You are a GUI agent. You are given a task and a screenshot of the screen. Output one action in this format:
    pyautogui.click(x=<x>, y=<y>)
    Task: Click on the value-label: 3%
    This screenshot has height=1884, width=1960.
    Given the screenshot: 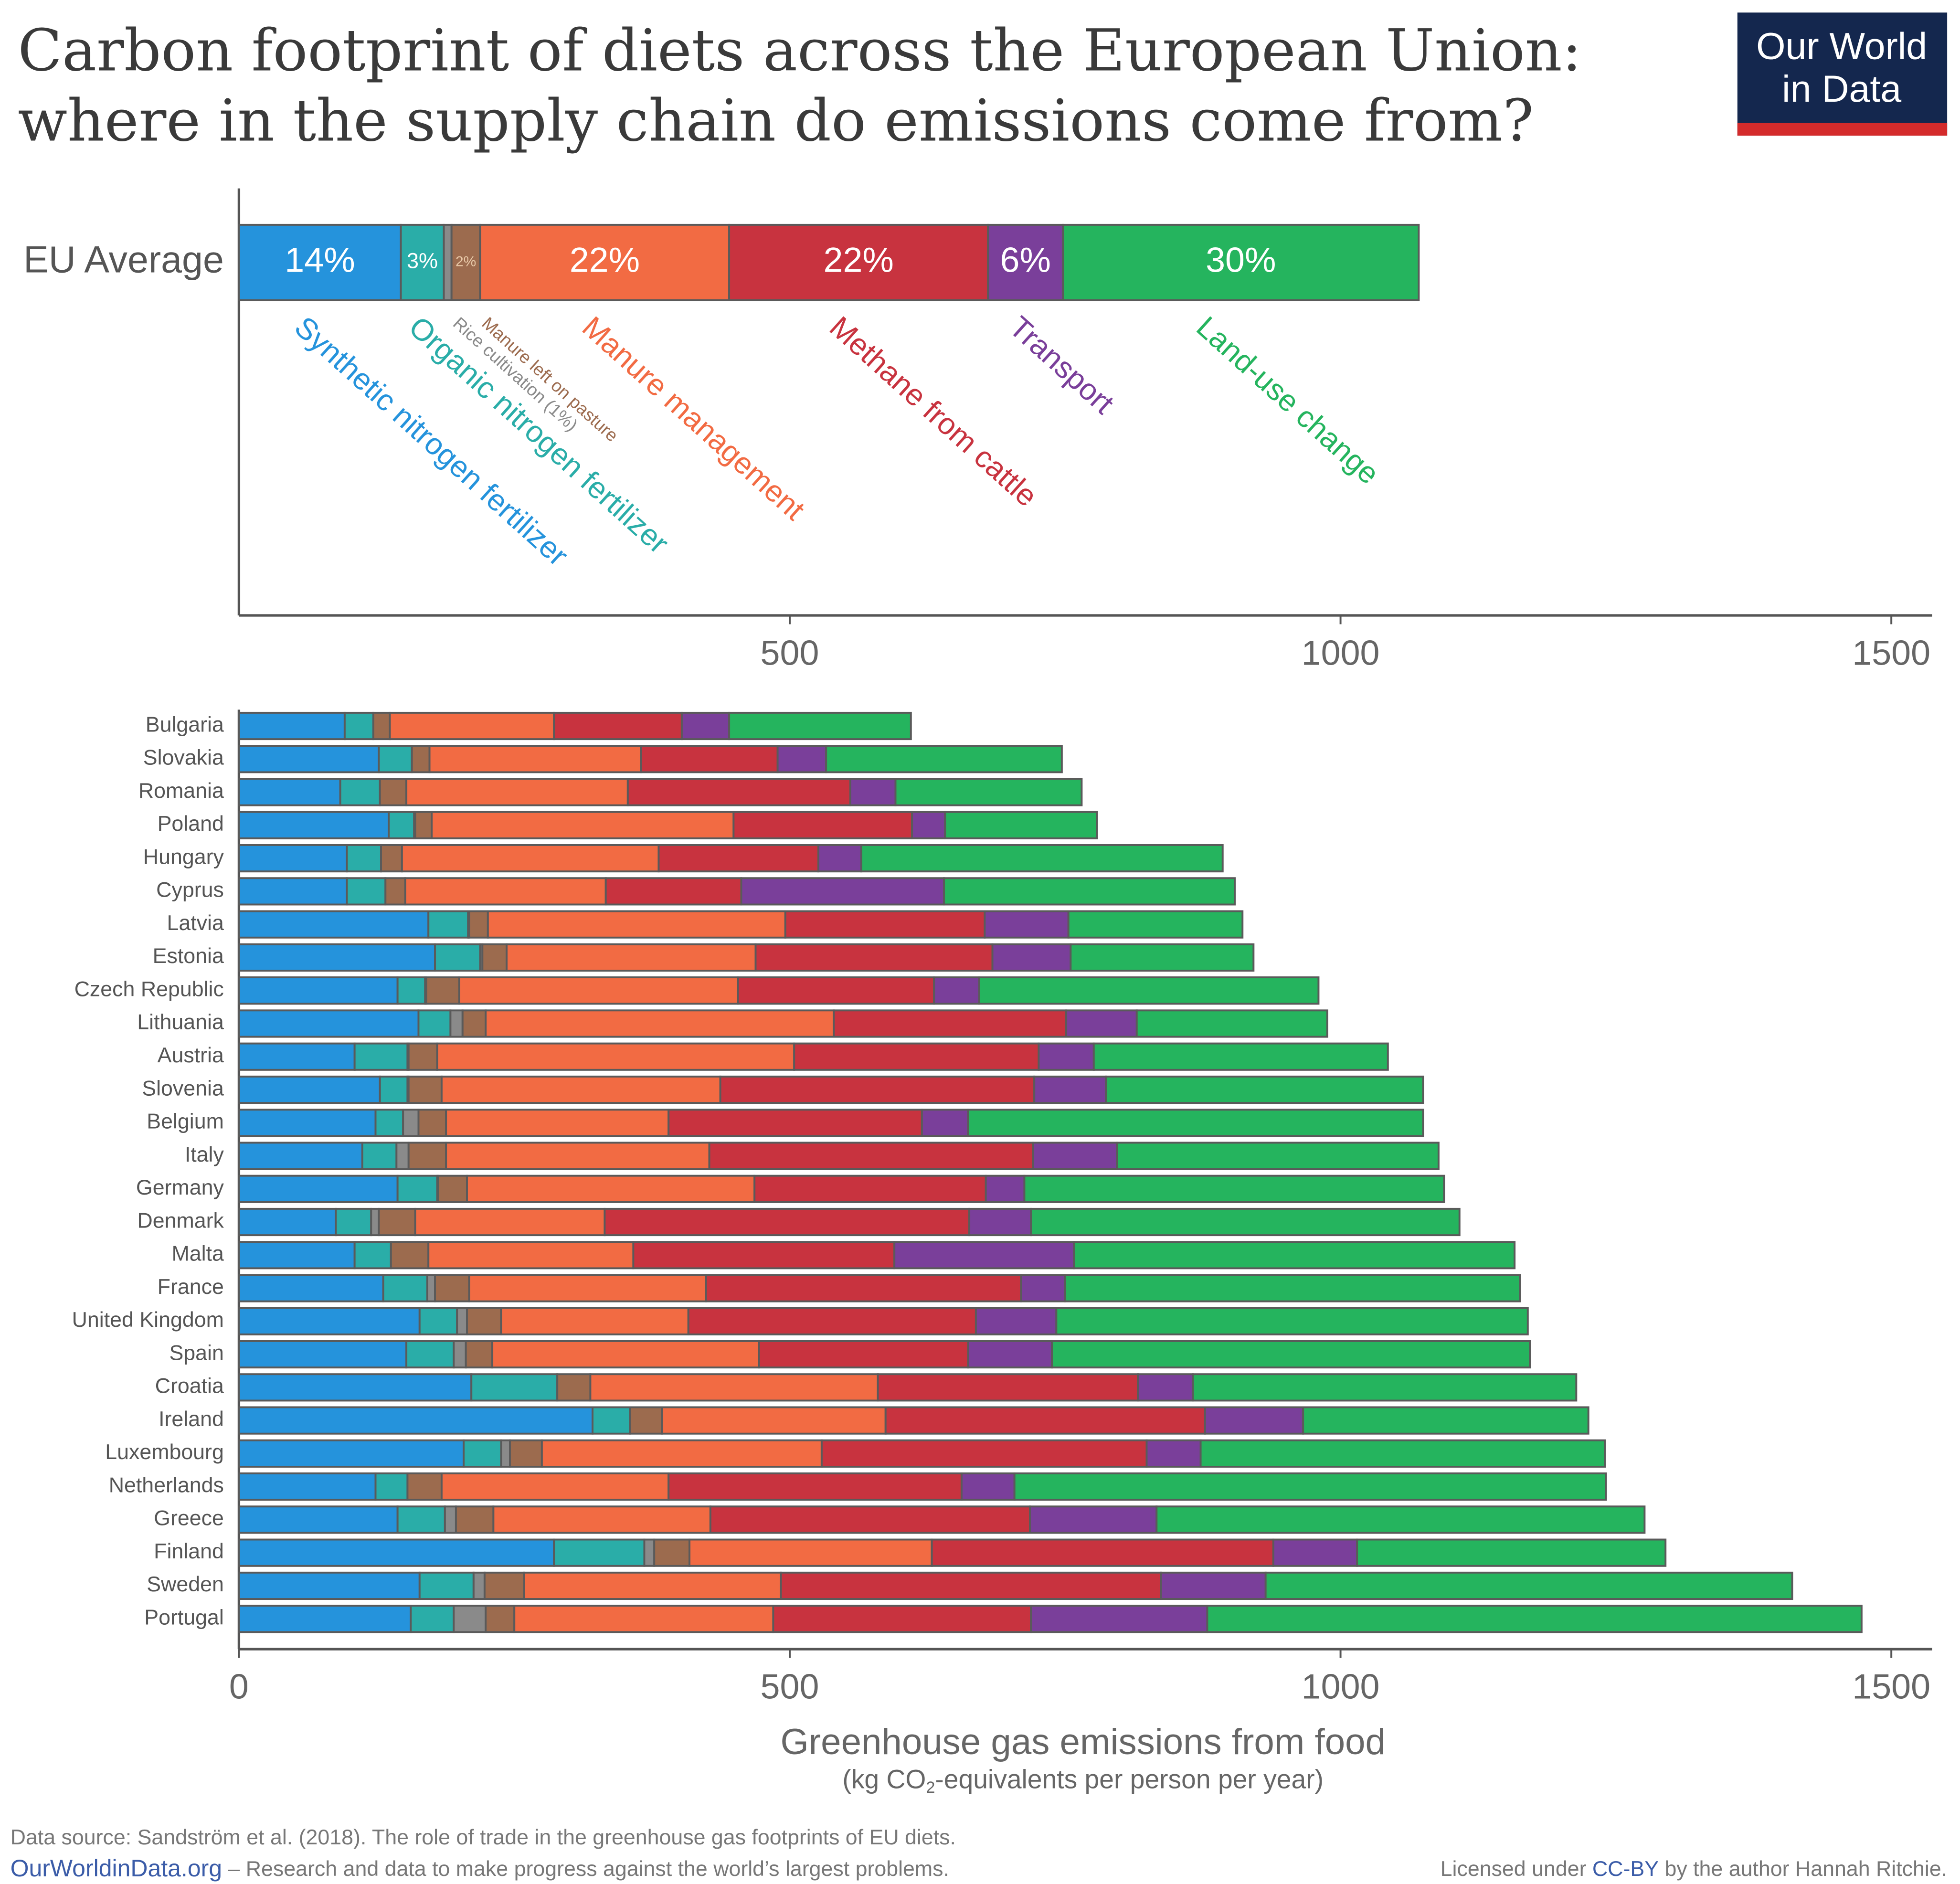 What is the action you would take?
    pyautogui.click(x=422, y=261)
    